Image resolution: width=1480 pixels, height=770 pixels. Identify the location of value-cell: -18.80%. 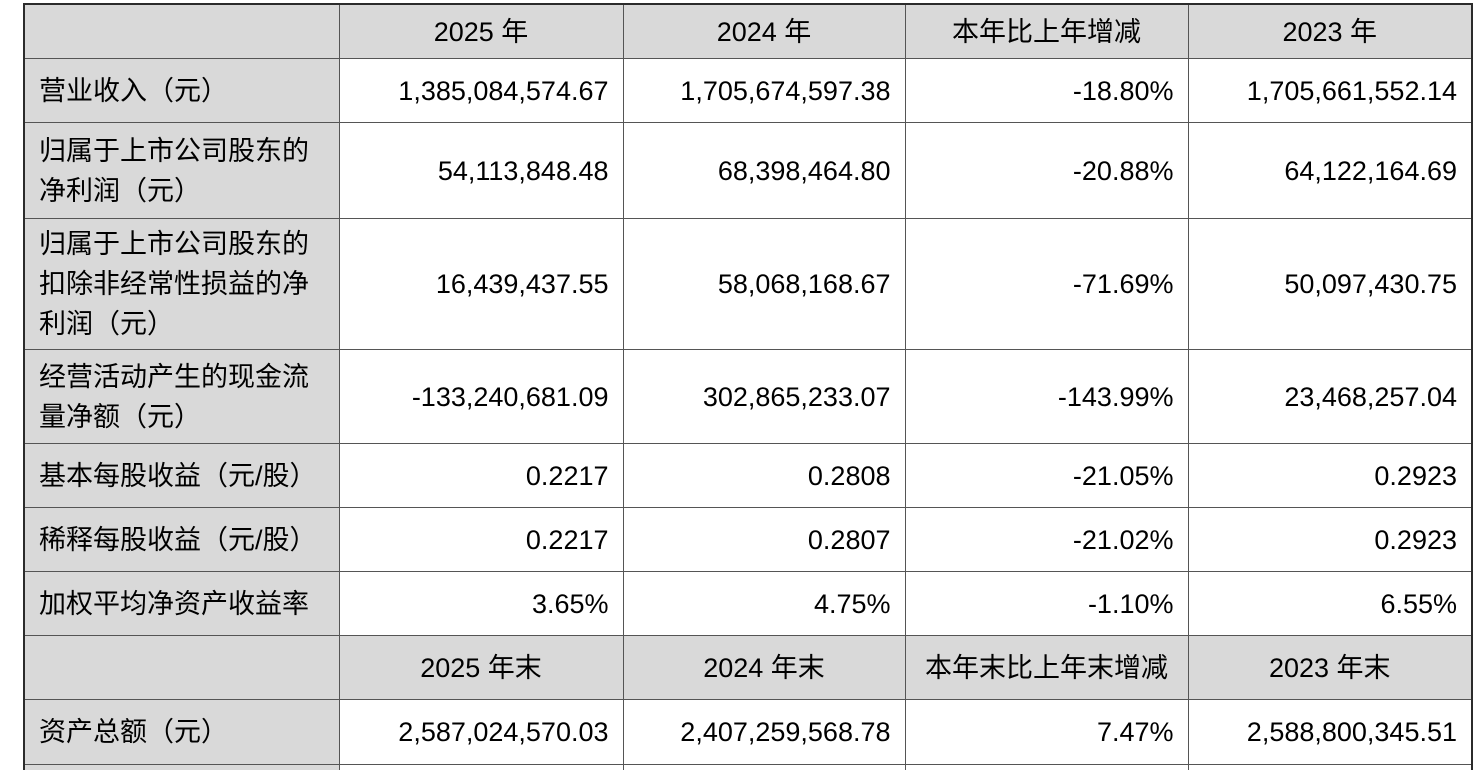
(1046, 90).